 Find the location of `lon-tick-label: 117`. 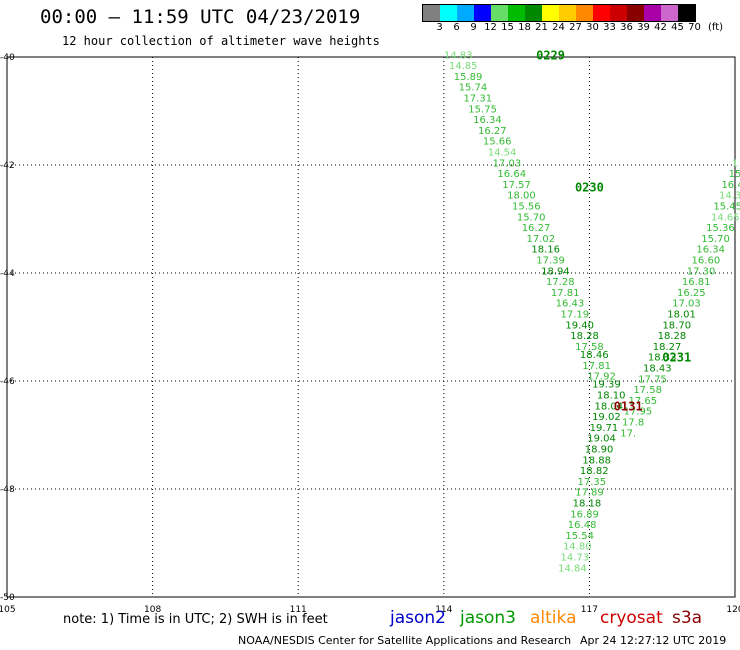

lon-tick-label: 117 is located at coordinates (589, 610).